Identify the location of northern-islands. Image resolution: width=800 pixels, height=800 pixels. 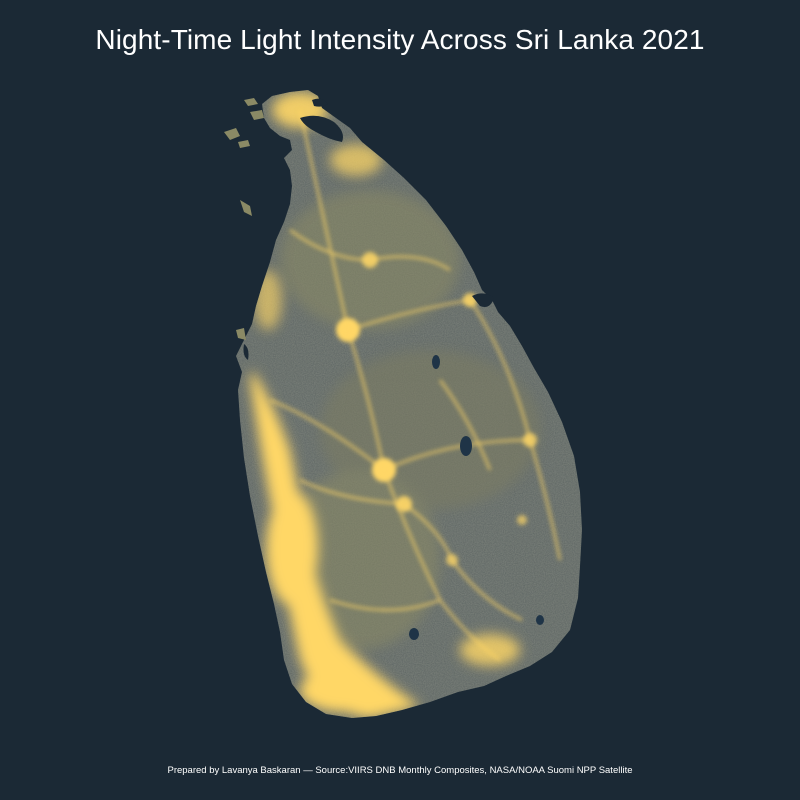
(244, 219).